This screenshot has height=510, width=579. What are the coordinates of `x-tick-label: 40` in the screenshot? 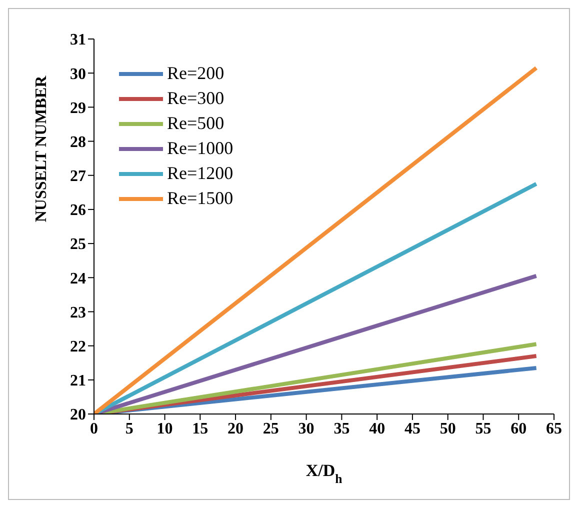 It's located at (377, 429).